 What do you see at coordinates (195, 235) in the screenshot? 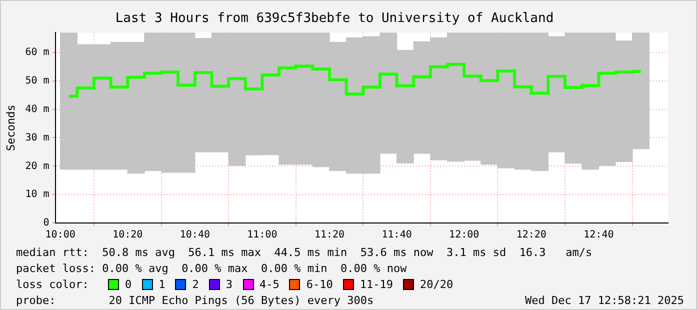
I see `x-tick-label: 10:40` at bounding box center [195, 235].